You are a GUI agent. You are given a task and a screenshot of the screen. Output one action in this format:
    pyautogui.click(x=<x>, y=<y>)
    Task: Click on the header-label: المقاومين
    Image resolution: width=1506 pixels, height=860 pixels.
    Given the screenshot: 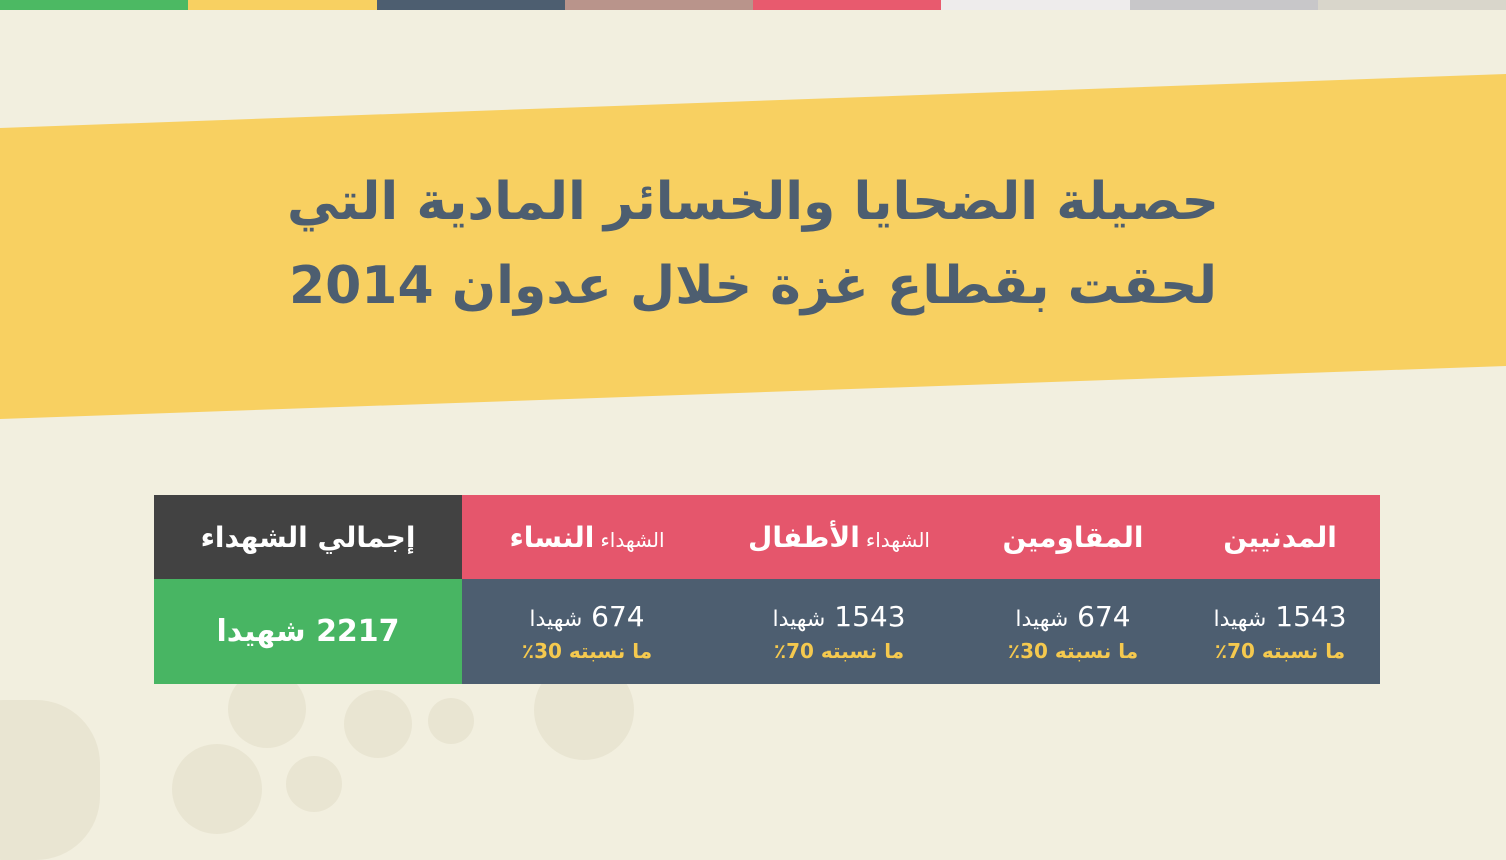 What is the action you would take?
    pyautogui.click(x=1073, y=537)
    